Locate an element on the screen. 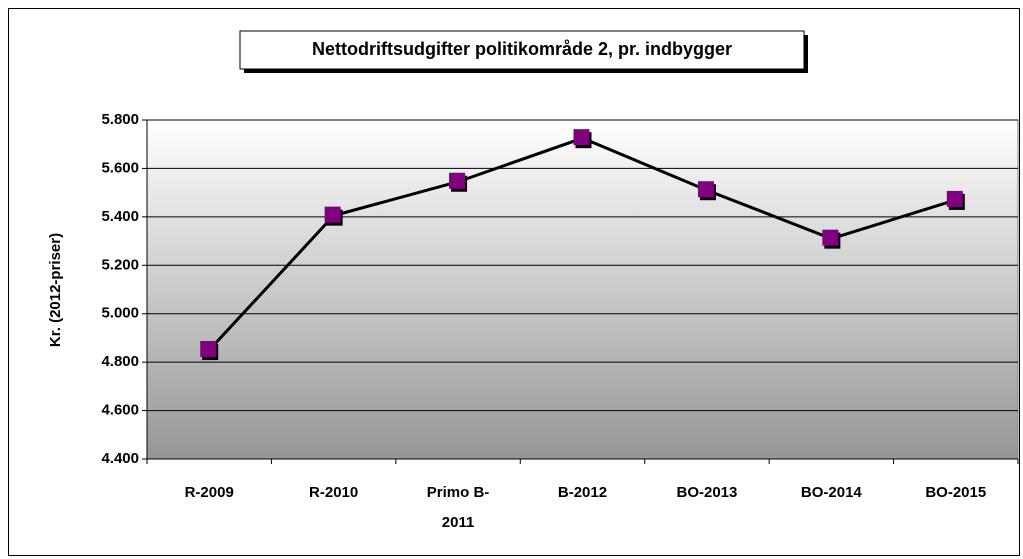  y-tick-label: 4.400 is located at coordinates (120, 458).